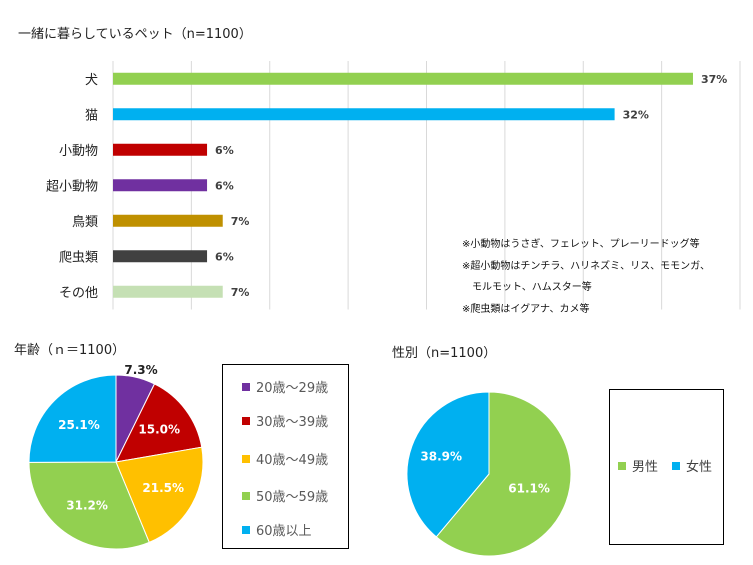 The width and height of the screenshot is (753, 565). I want to click on gender-legend: 男性 女性, so click(666, 467).